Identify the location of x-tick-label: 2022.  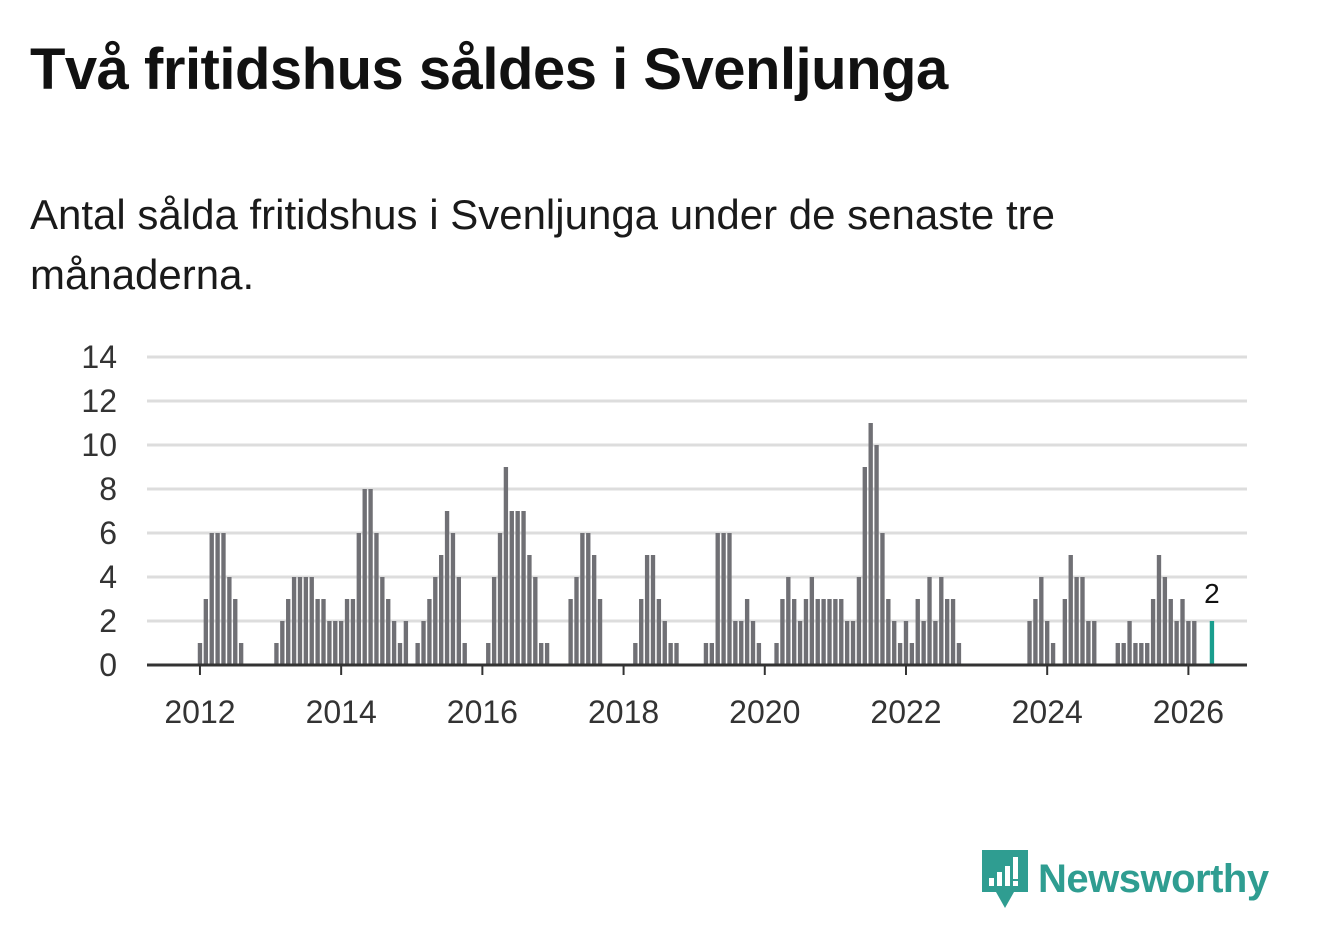
(905, 712).